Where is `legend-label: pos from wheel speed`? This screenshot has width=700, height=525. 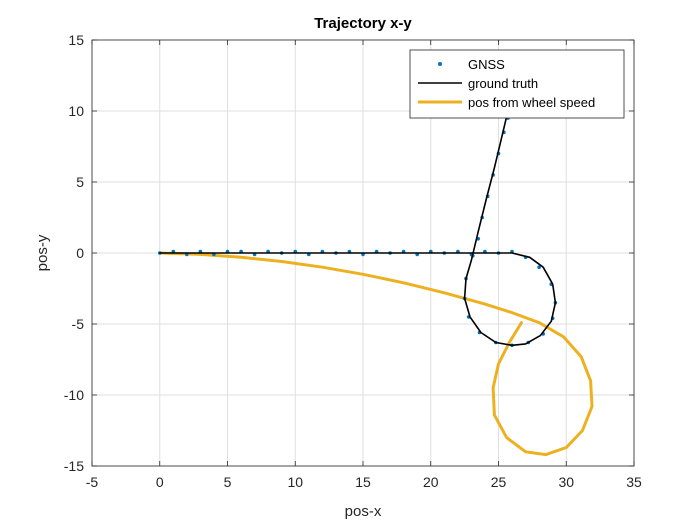 legend-label: pos from wheel speed is located at coordinates (531, 102).